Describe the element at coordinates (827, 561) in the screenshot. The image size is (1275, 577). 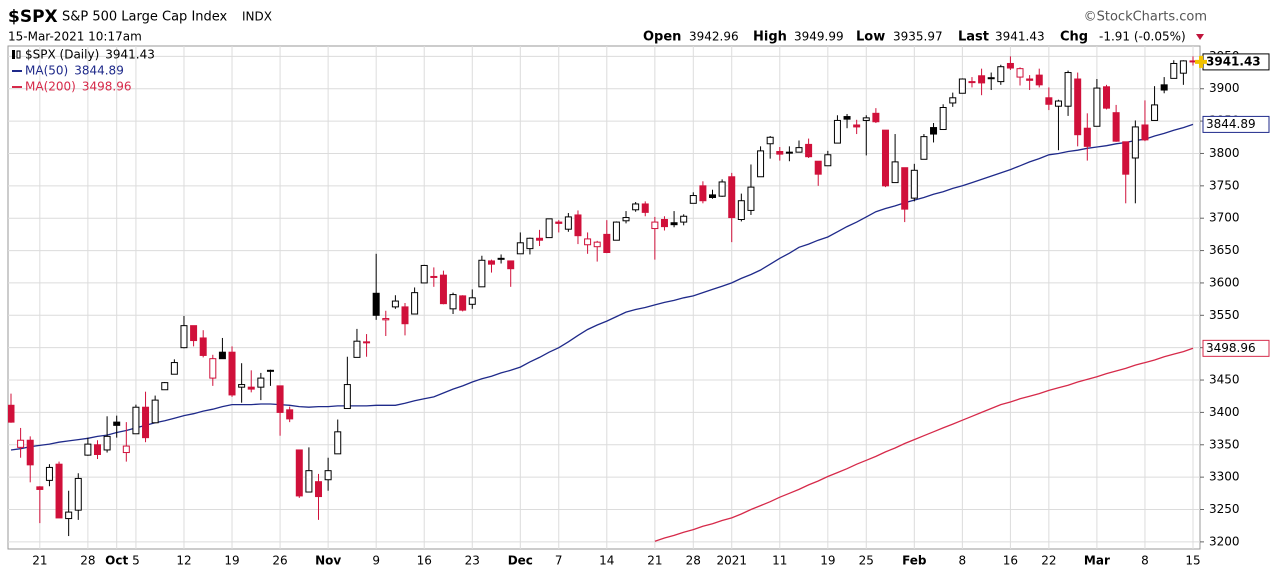
I see `x-tick-label: 19` at that location.